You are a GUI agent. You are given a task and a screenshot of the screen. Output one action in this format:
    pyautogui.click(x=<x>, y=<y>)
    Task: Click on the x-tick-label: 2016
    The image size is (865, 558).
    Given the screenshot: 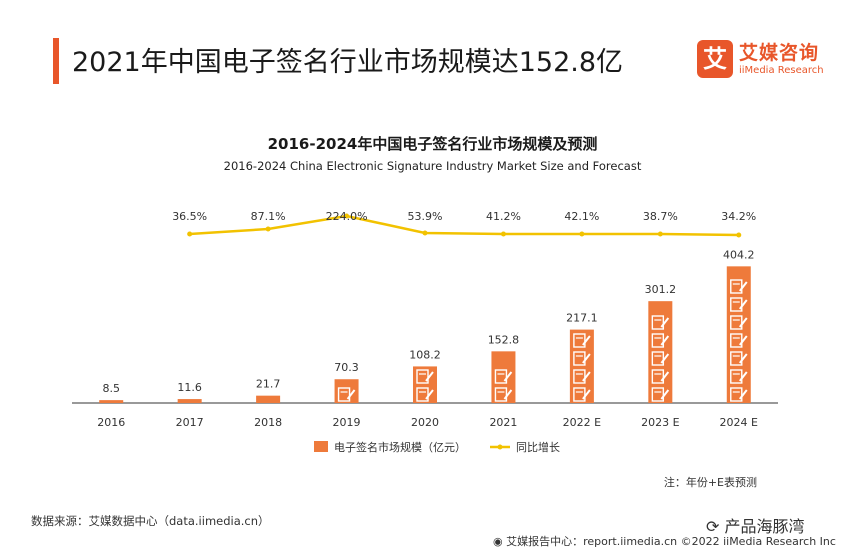 What is the action you would take?
    pyautogui.click(x=111, y=422)
    